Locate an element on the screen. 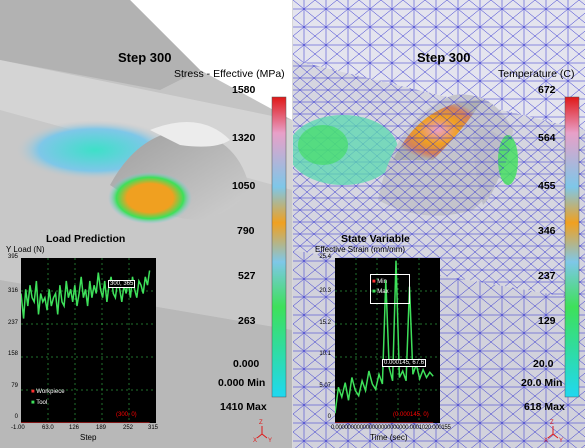  chart-ylabel: Effective Strain (mm/mm) is located at coordinates (360, 249).